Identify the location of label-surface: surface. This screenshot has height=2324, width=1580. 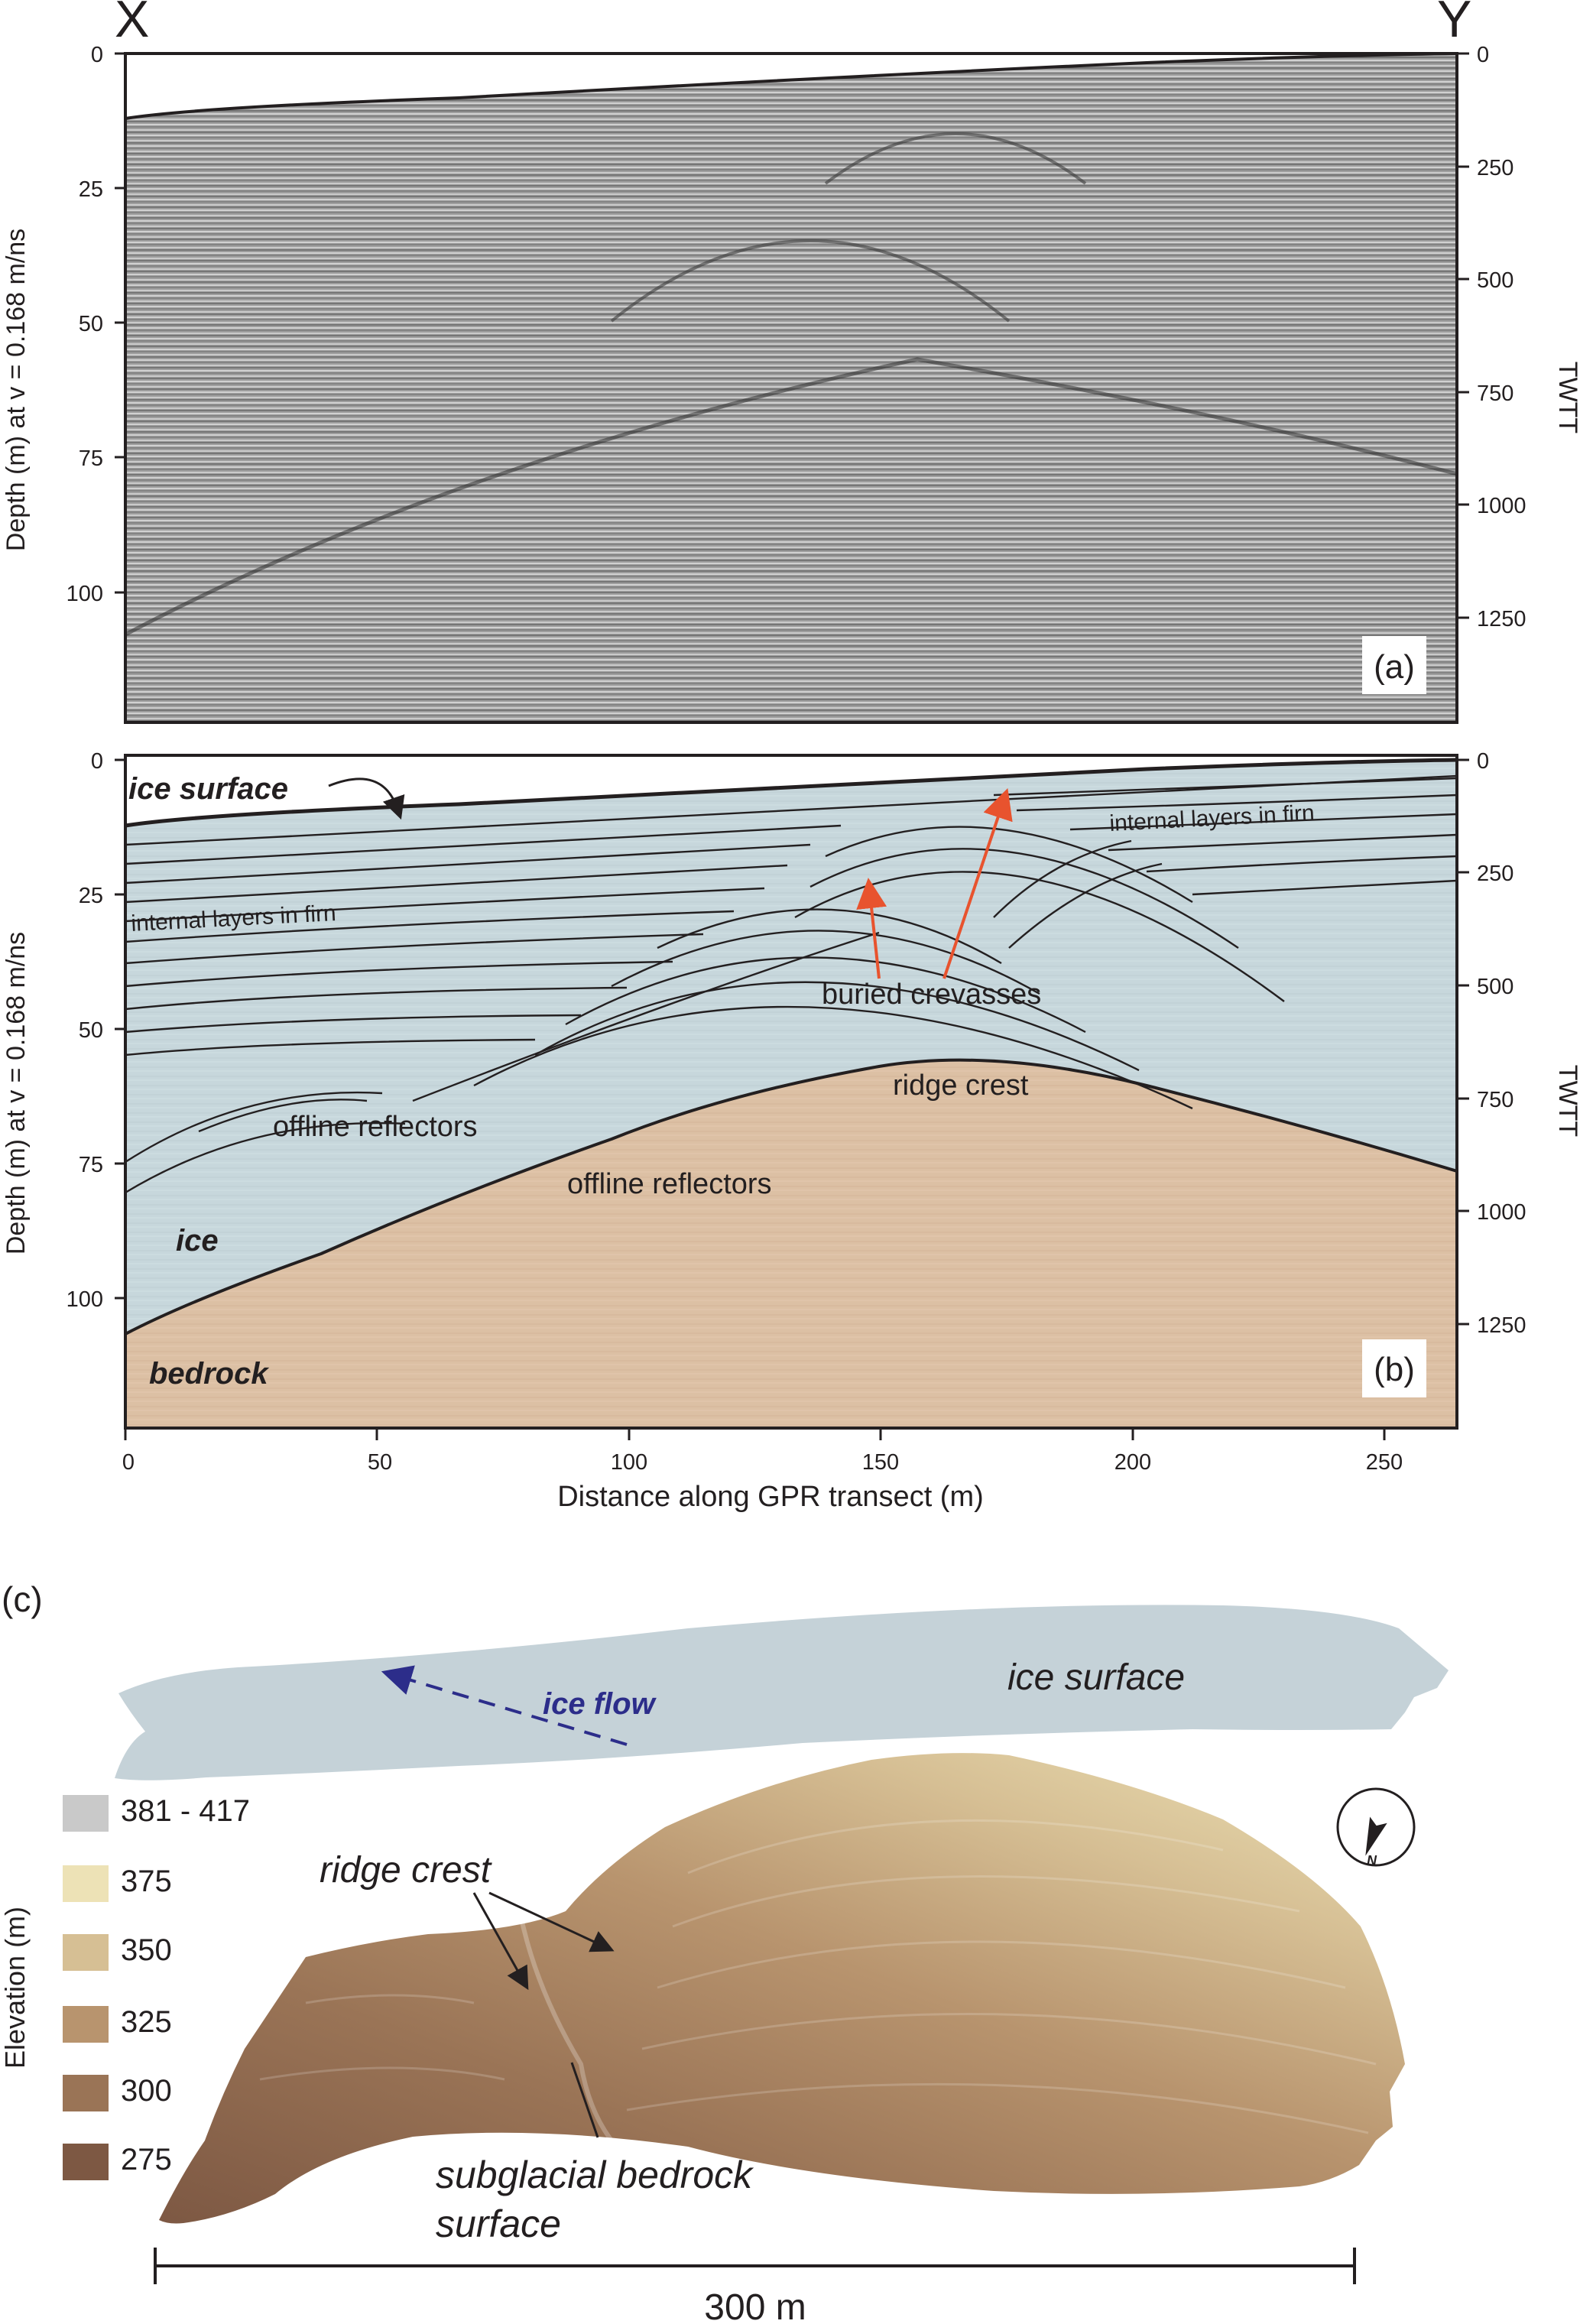
(499, 2223).